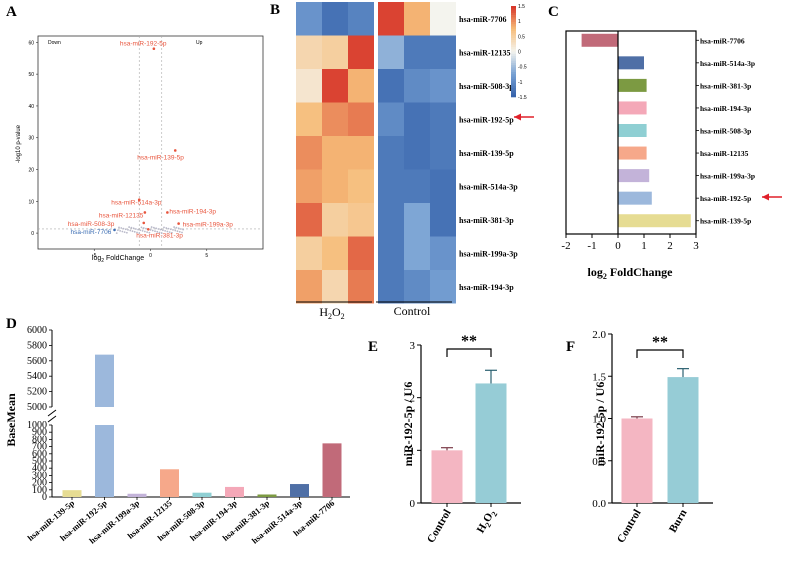  I want to click on volcano-point-hsa-mir-192-5p, so click(154, 49).